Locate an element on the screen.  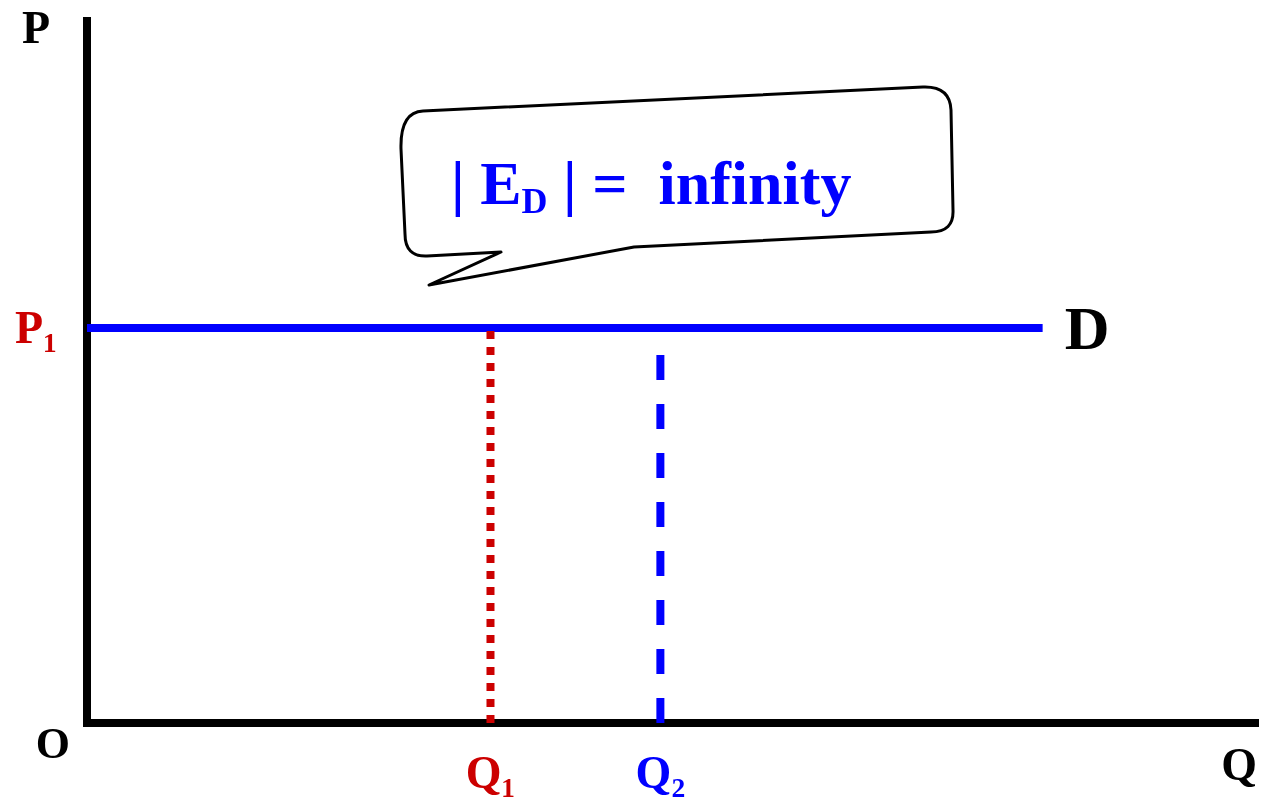
series-label: D is located at coordinates (1087, 327).